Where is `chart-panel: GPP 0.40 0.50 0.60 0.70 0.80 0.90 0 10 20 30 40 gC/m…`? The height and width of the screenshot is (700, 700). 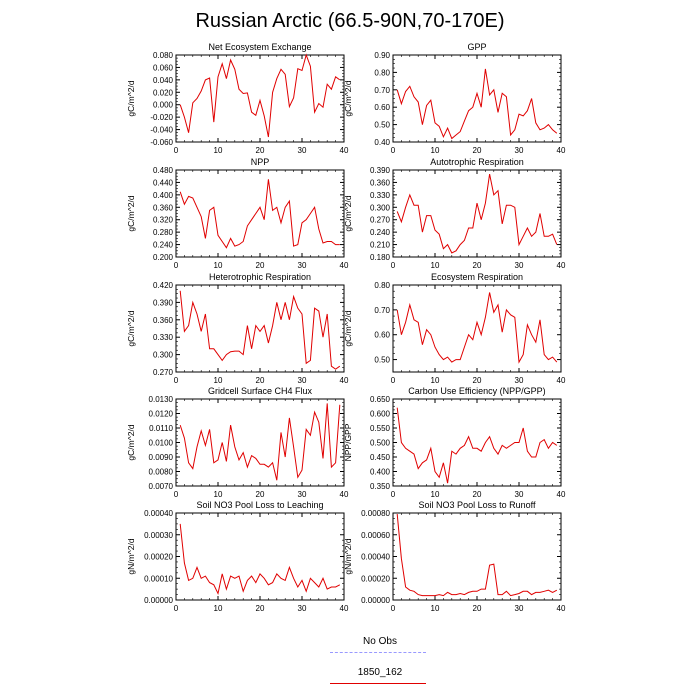
chart-panel: GPP 0.40 0.50 0.60 0.70 0.80 0.90 0 10 20 30 40 gC/m… is located at coordinates (454, 98).